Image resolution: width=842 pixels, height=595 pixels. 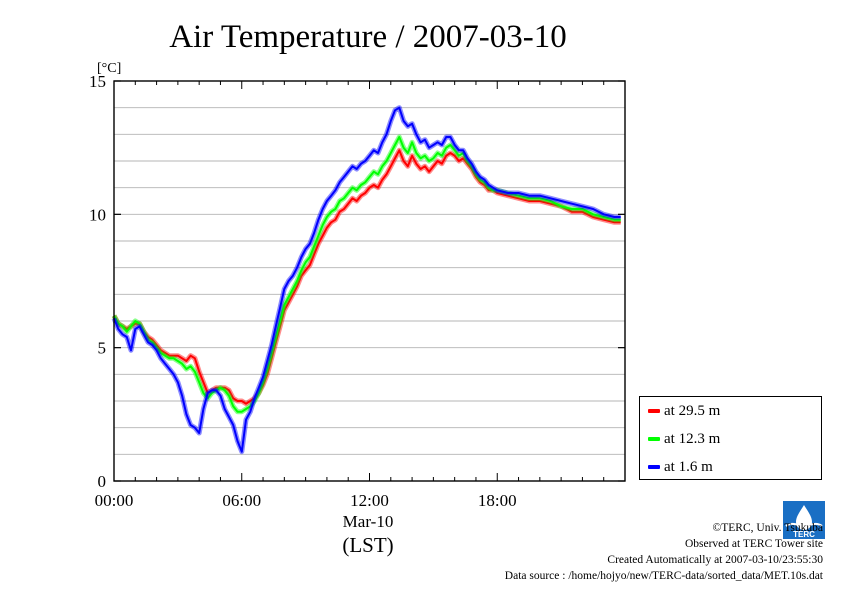 I want to click on legend-label: at 12.3 m, so click(x=692, y=438).